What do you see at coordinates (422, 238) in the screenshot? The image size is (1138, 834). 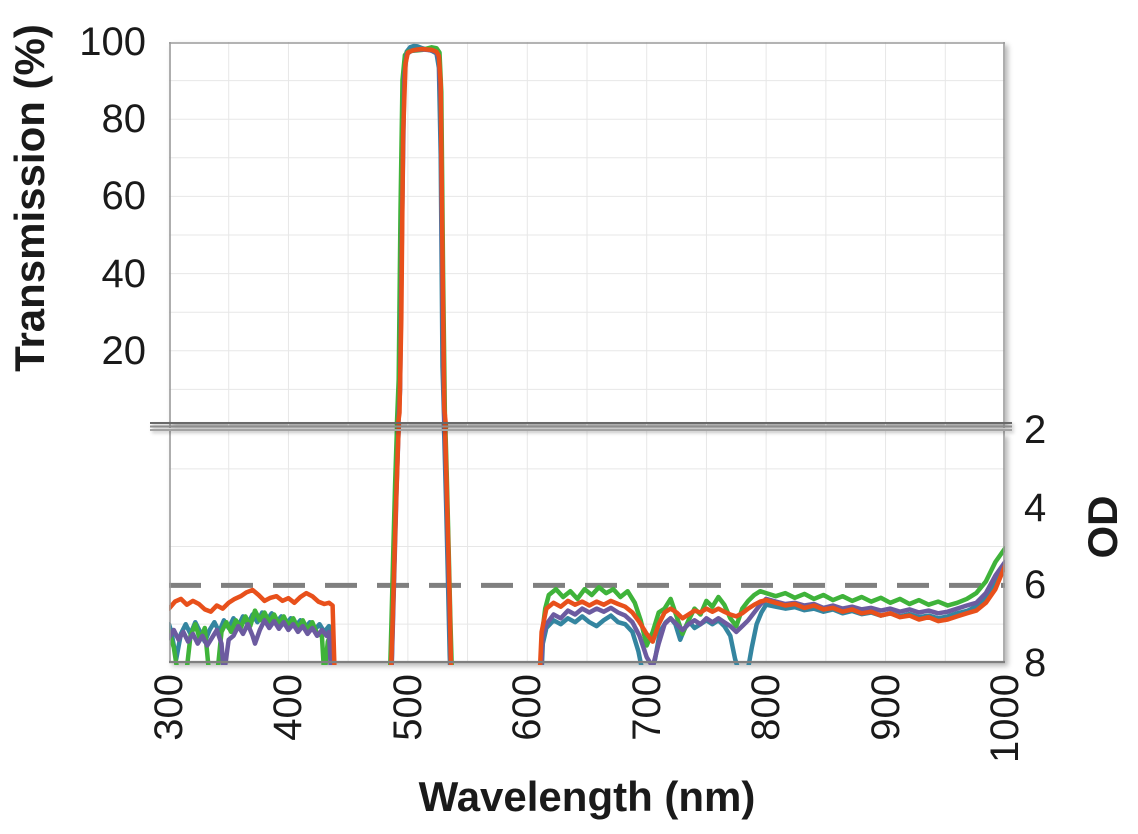 I see `series-orange` at bounding box center [422, 238].